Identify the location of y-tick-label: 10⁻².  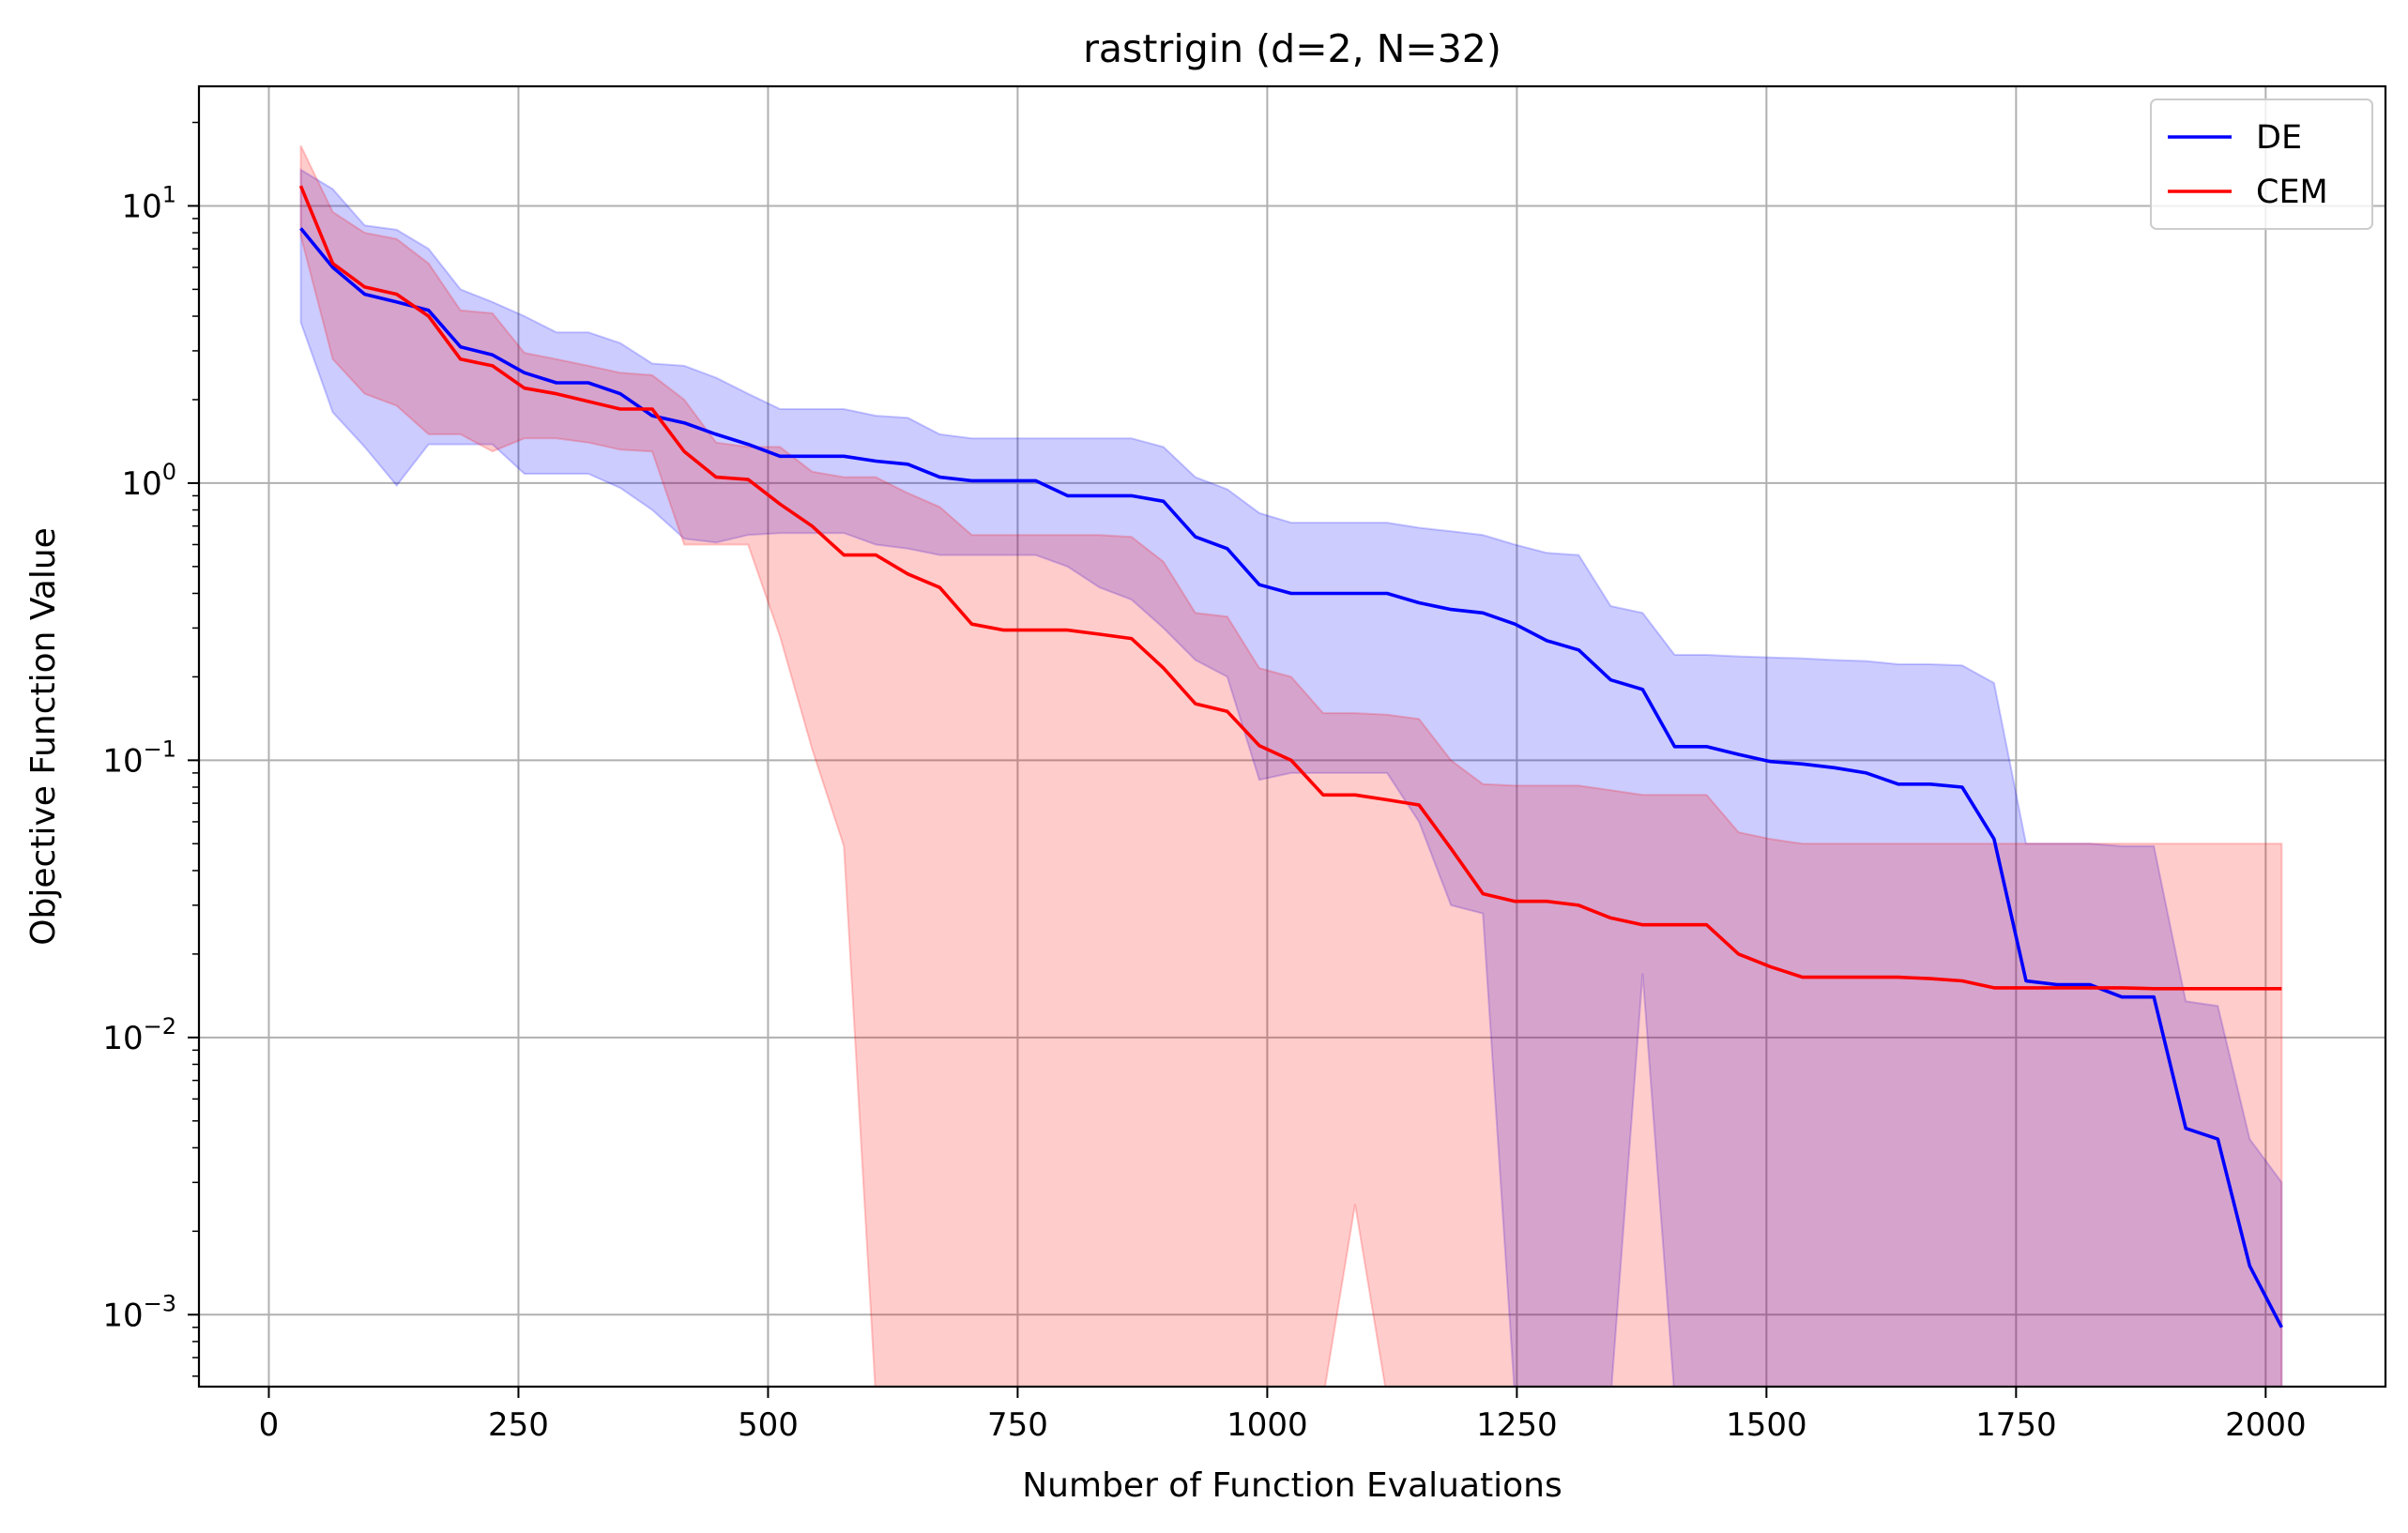
(139, 1035).